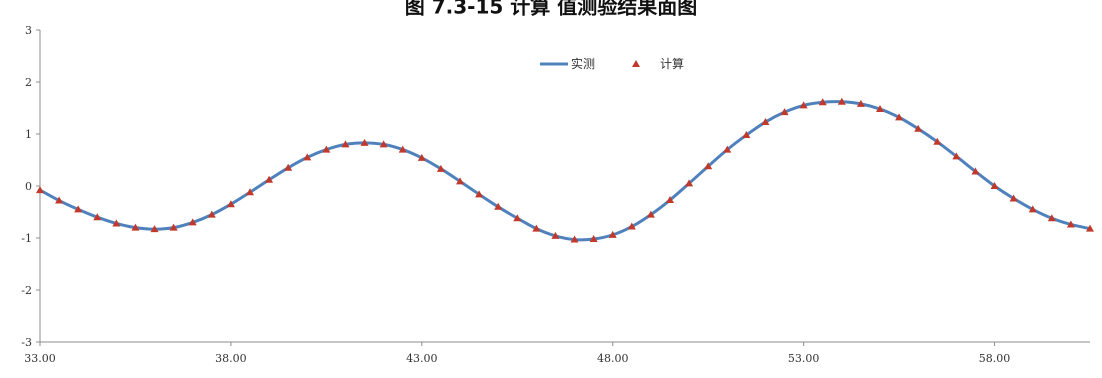 The height and width of the screenshot is (378, 1102). What do you see at coordinates (672, 63) in the screenshot?
I see `legend-label-calculated: 计算` at bounding box center [672, 63].